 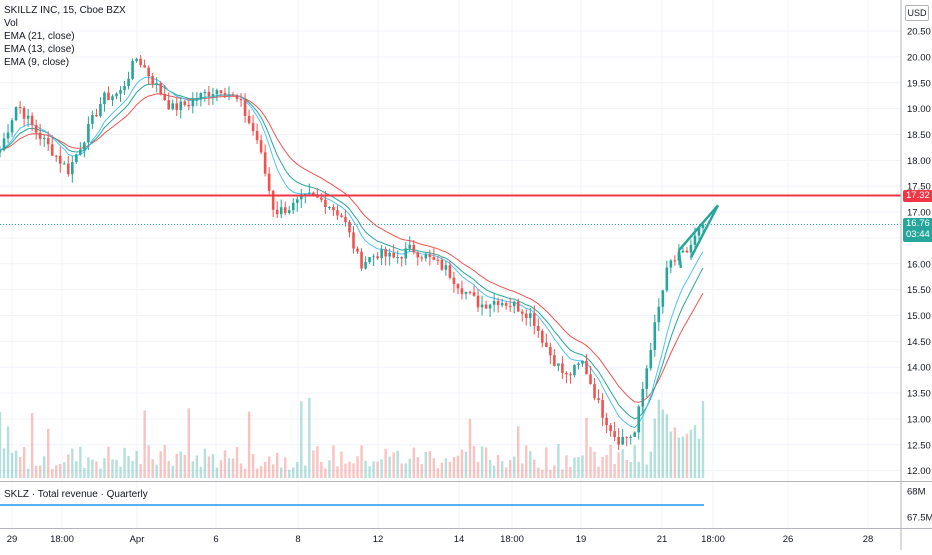 I want to click on currency-button: USD, so click(x=917, y=13).